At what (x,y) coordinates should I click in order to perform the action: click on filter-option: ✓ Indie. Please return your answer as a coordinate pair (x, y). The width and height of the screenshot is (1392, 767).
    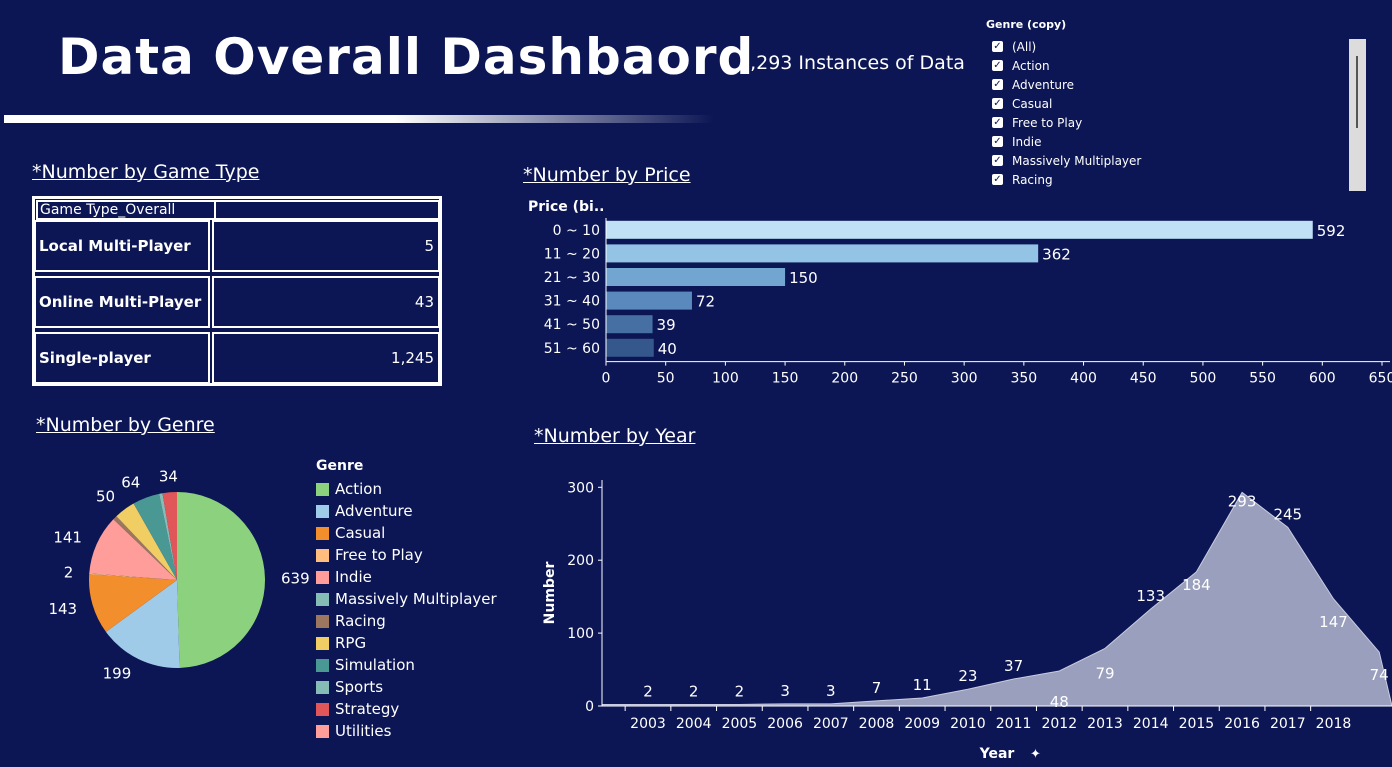
    Looking at the image, I should click on (1176, 141).